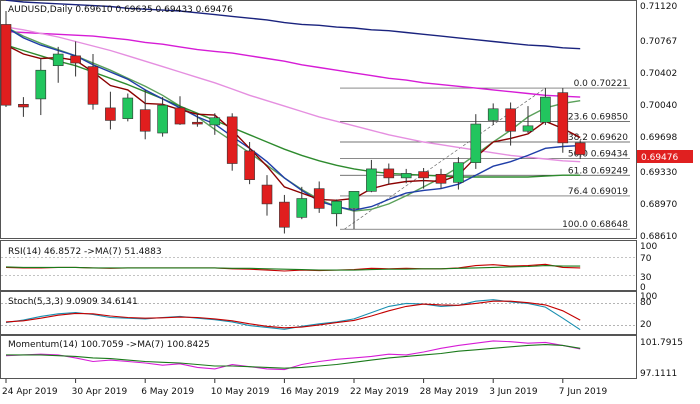 The width and height of the screenshot is (700, 404). I want to click on stoch-y-tick: 20, so click(646, 325).